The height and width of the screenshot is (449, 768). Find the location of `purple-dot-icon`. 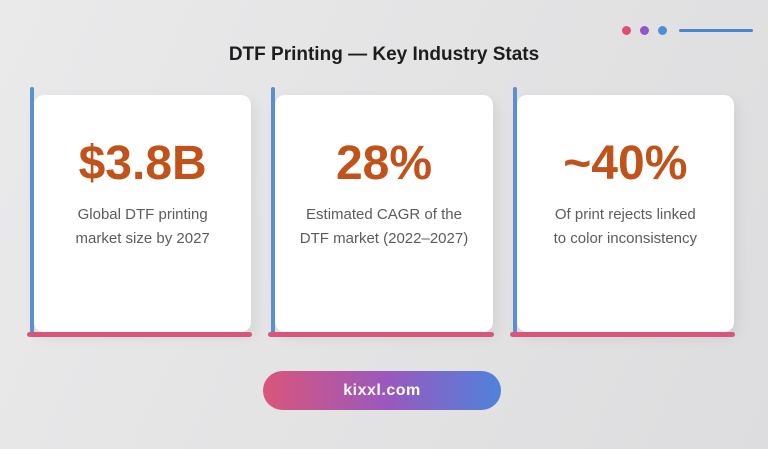

purple-dot-icon is located at coordinates (644, 30).